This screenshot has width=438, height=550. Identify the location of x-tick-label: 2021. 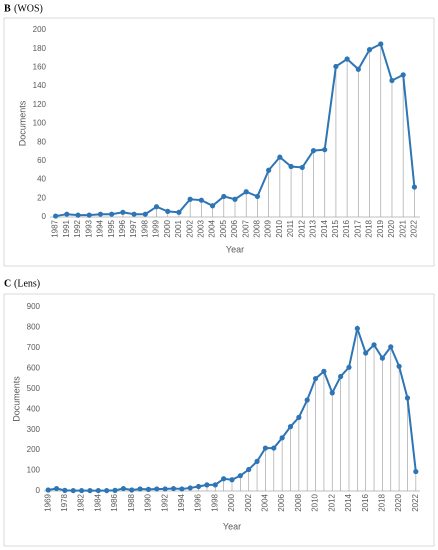
(402, 228).